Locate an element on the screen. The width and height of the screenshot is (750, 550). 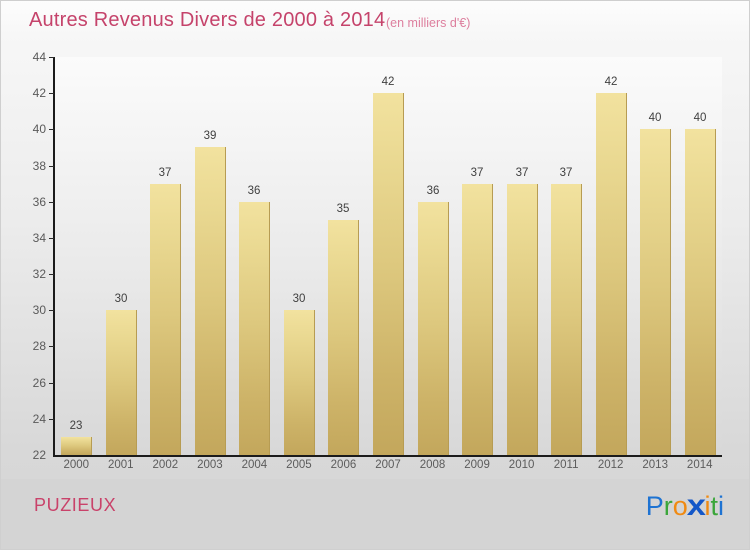
x-axis-tick-label: 2014 is located at coordinates (699, 465).